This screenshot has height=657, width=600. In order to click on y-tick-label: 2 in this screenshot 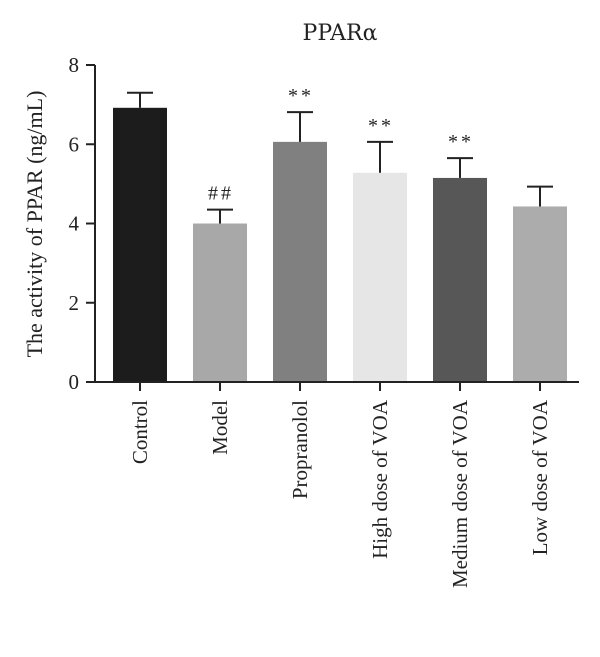, I will do `click(74, 303)`.